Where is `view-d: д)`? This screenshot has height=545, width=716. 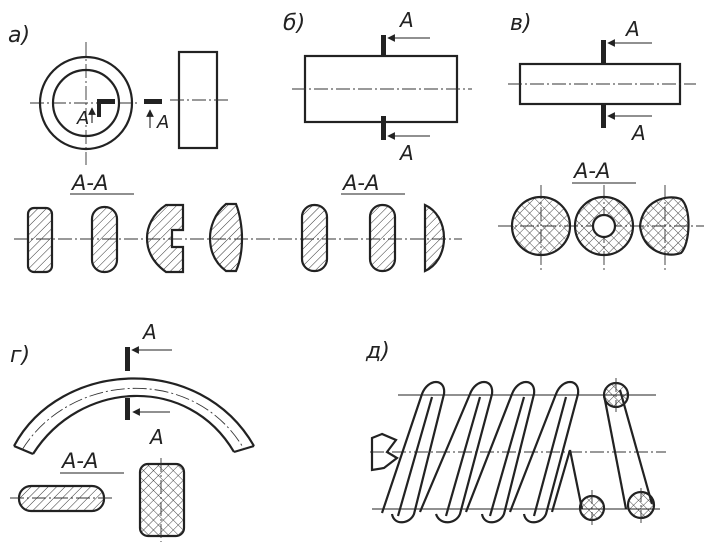
view-d: д) is located at coordinates (515, 432).